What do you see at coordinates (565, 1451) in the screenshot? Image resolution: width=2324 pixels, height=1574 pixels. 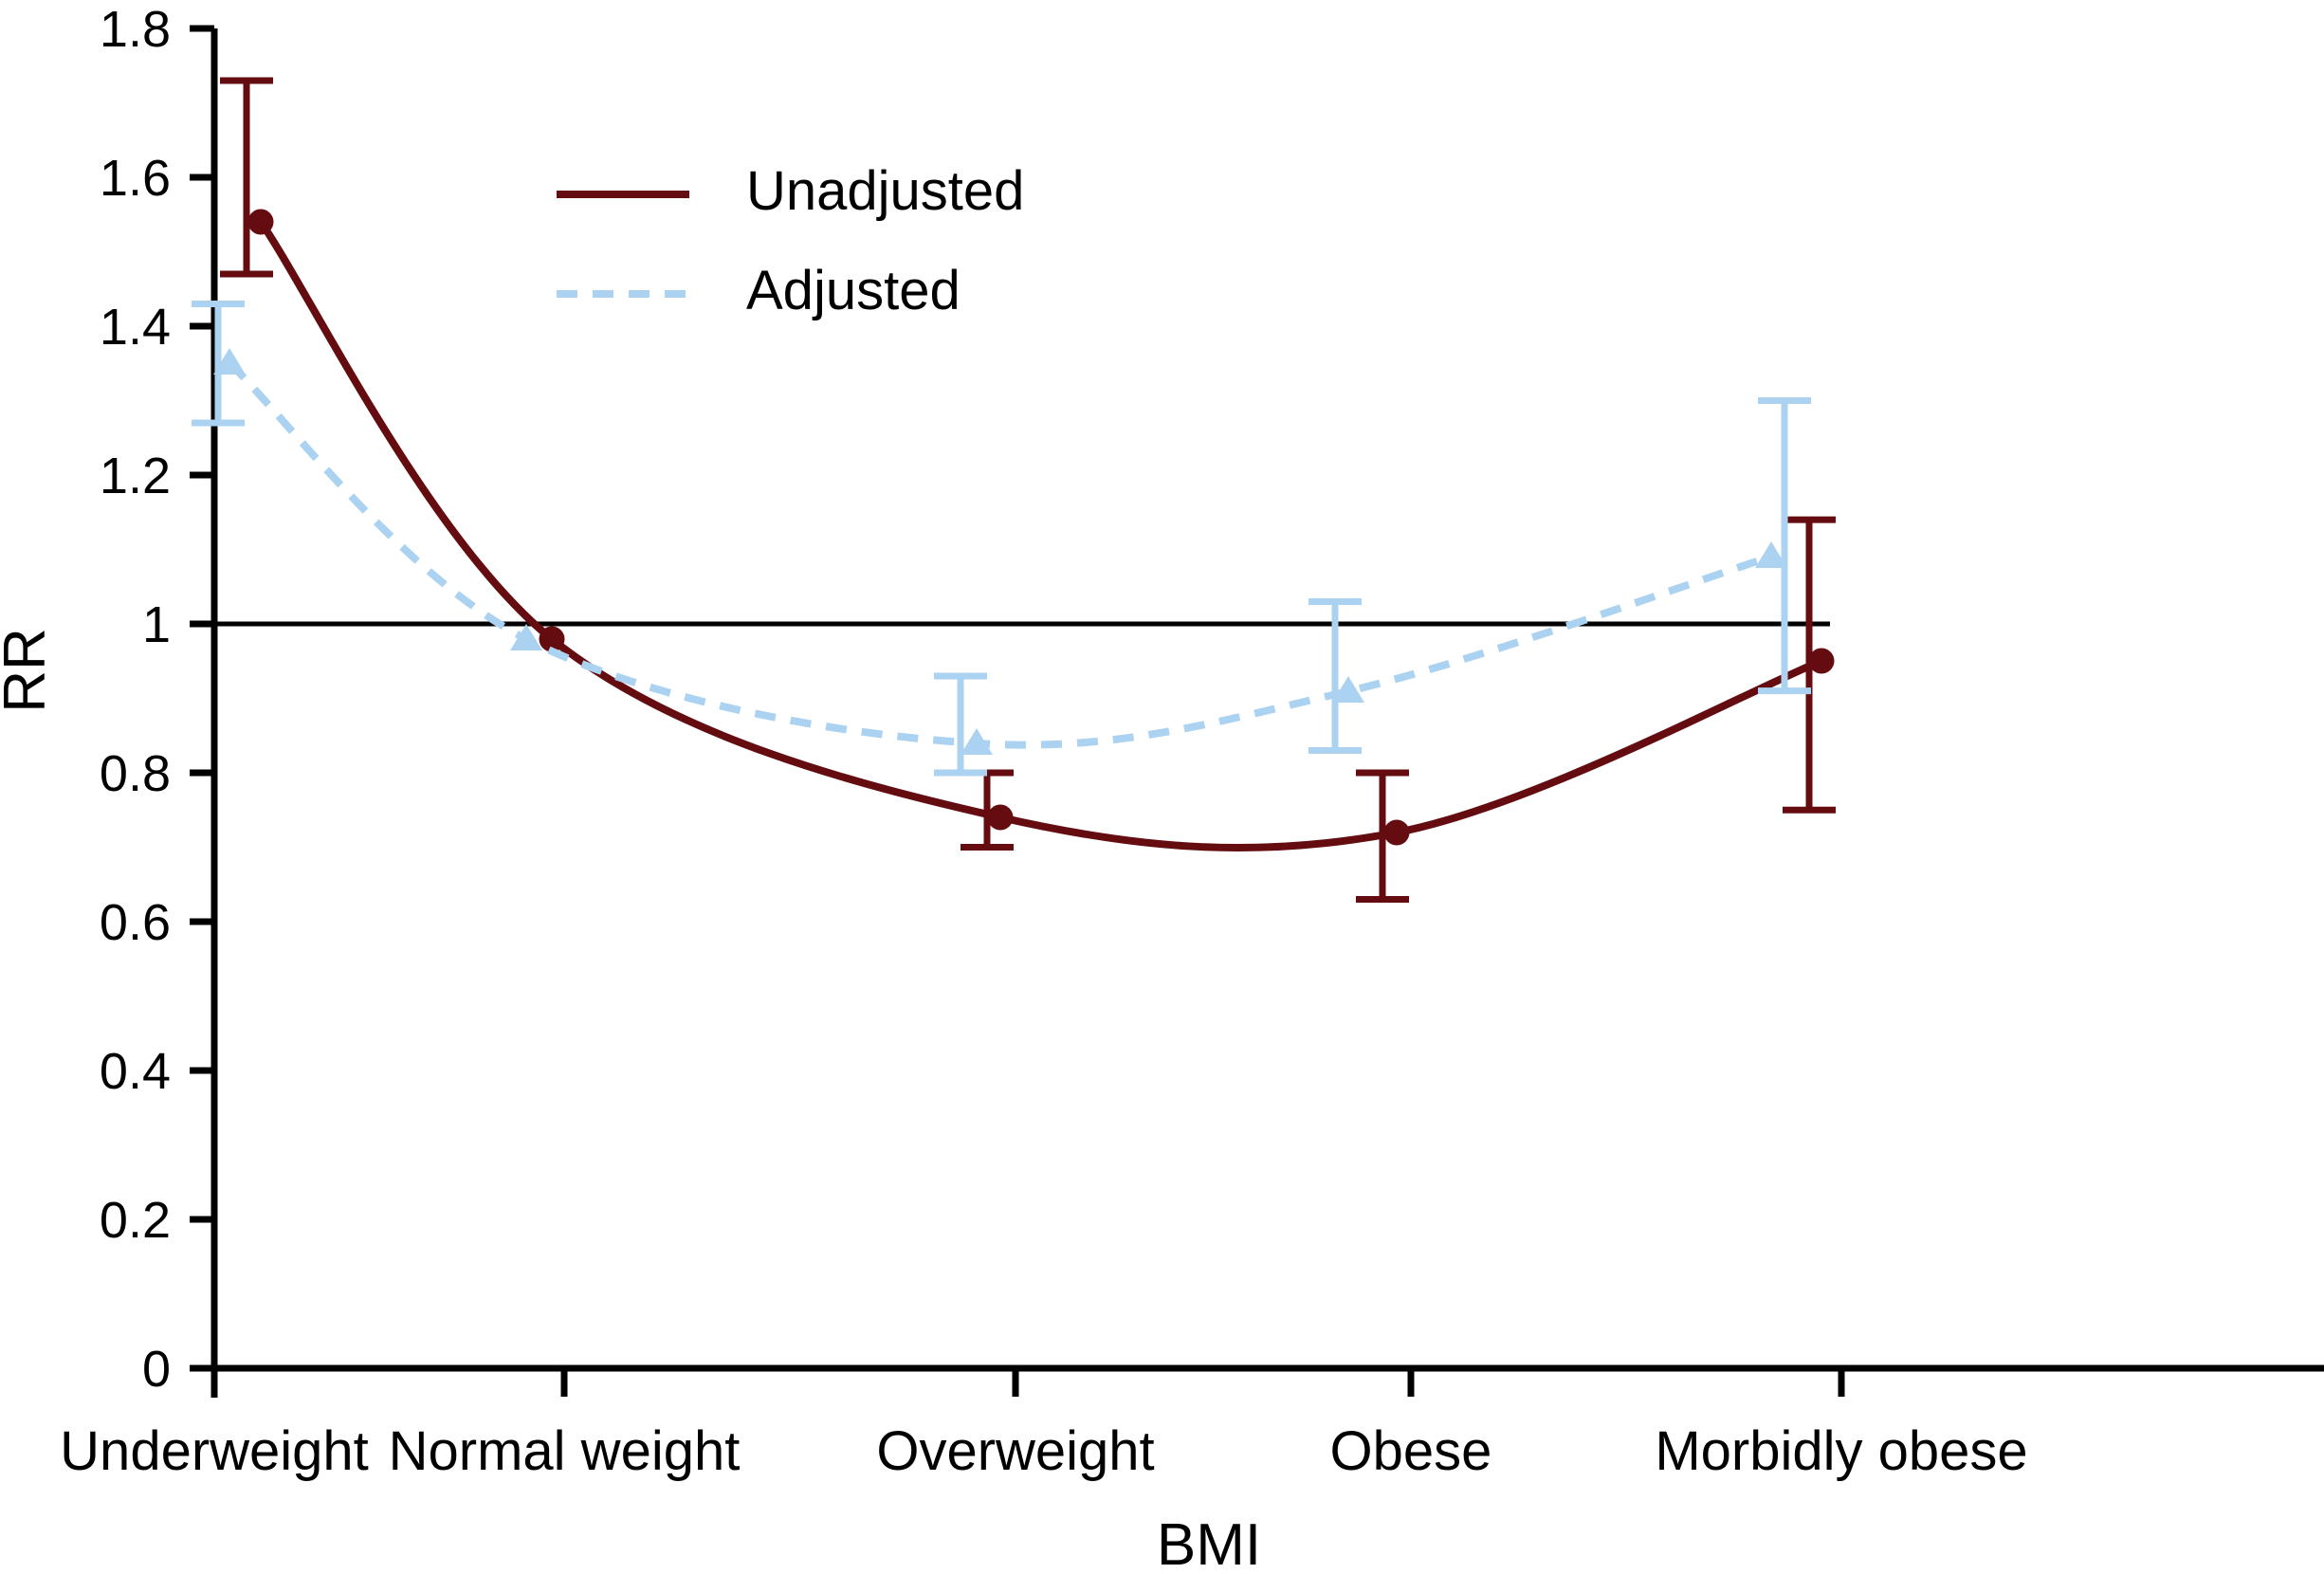 I see `x-category-label: Normal weight` at bounding box center [565, 1451].